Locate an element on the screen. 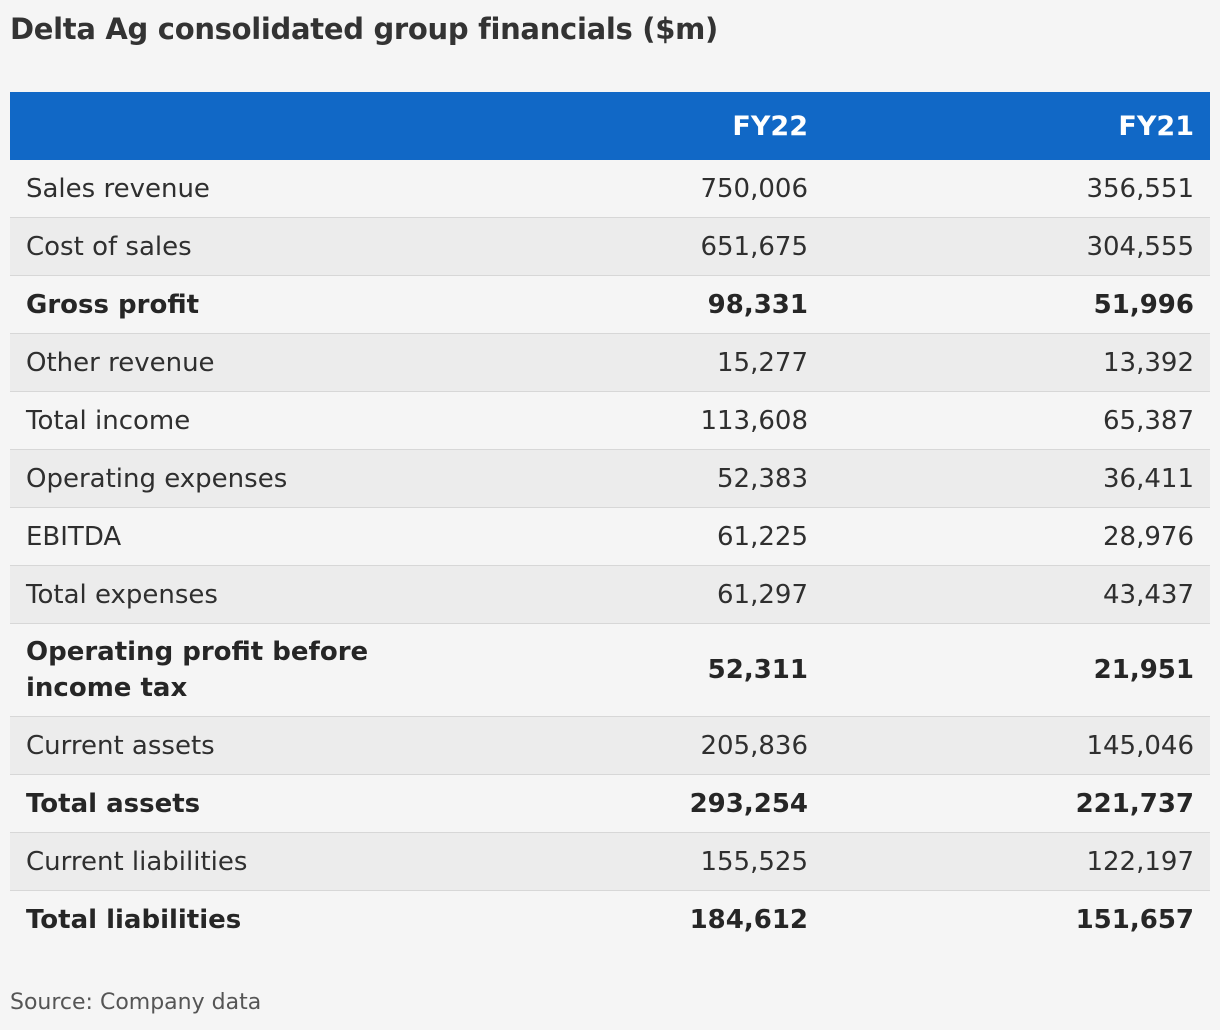 The image size is (1220, 1030). value-fy21: 221,737 is located at coordinates (1017, 803).